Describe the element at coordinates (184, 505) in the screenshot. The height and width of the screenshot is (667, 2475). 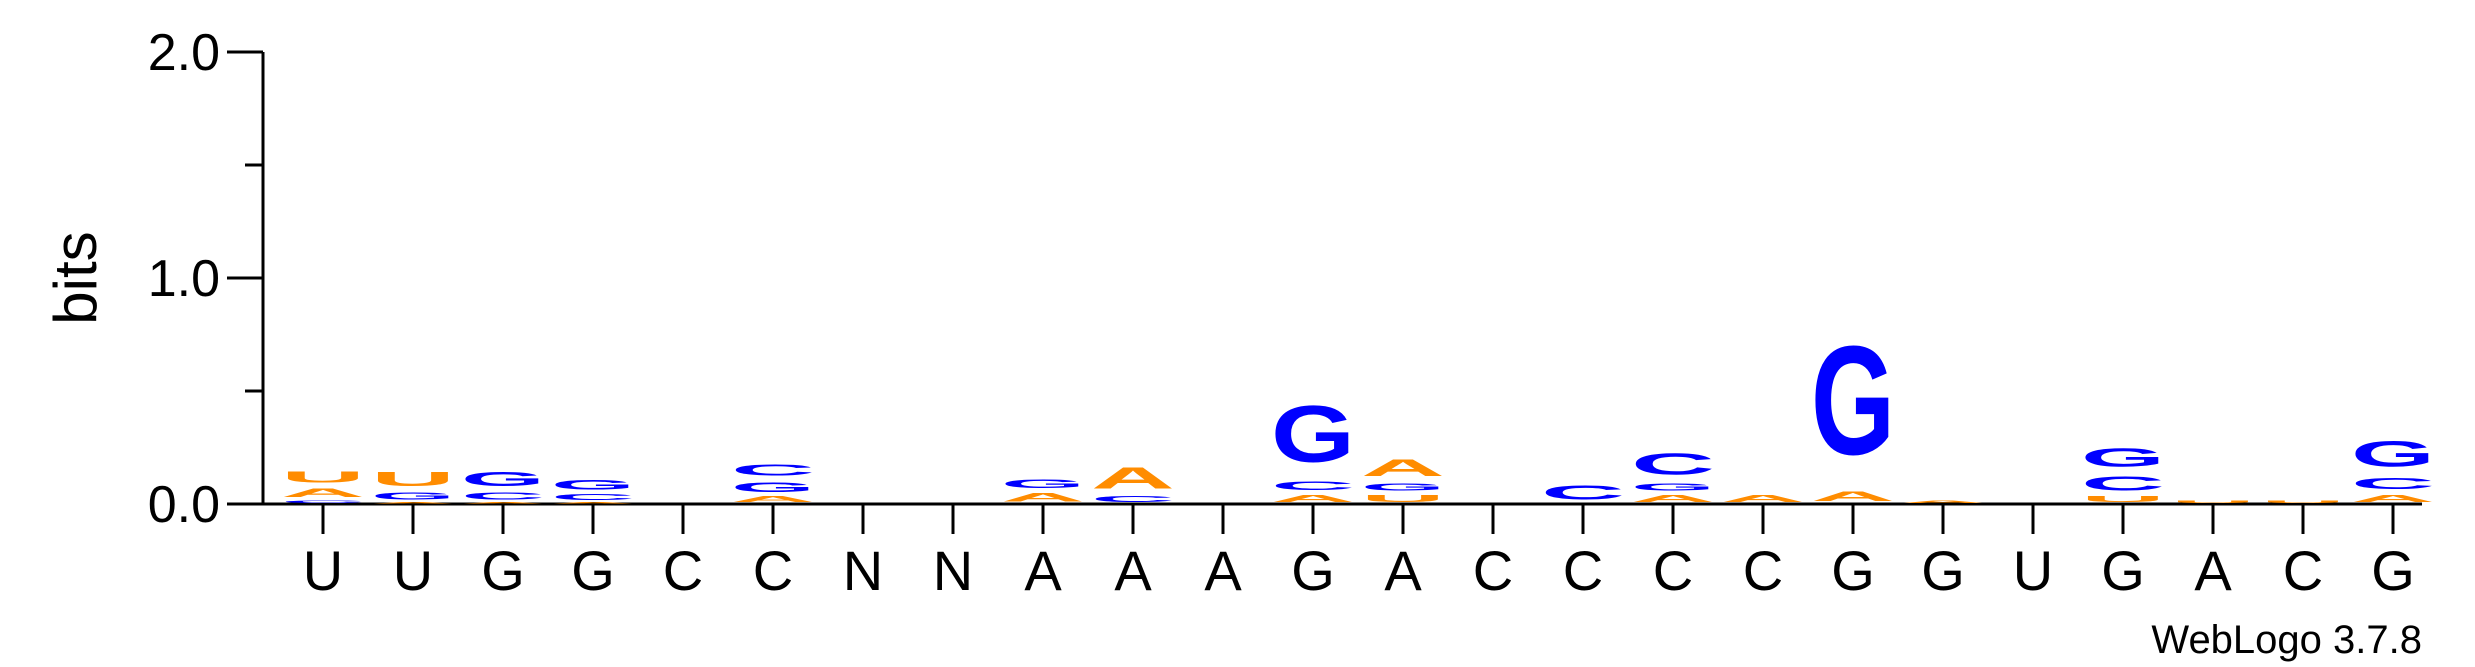
I see `y-tick-label-0: 0.0` at that location.